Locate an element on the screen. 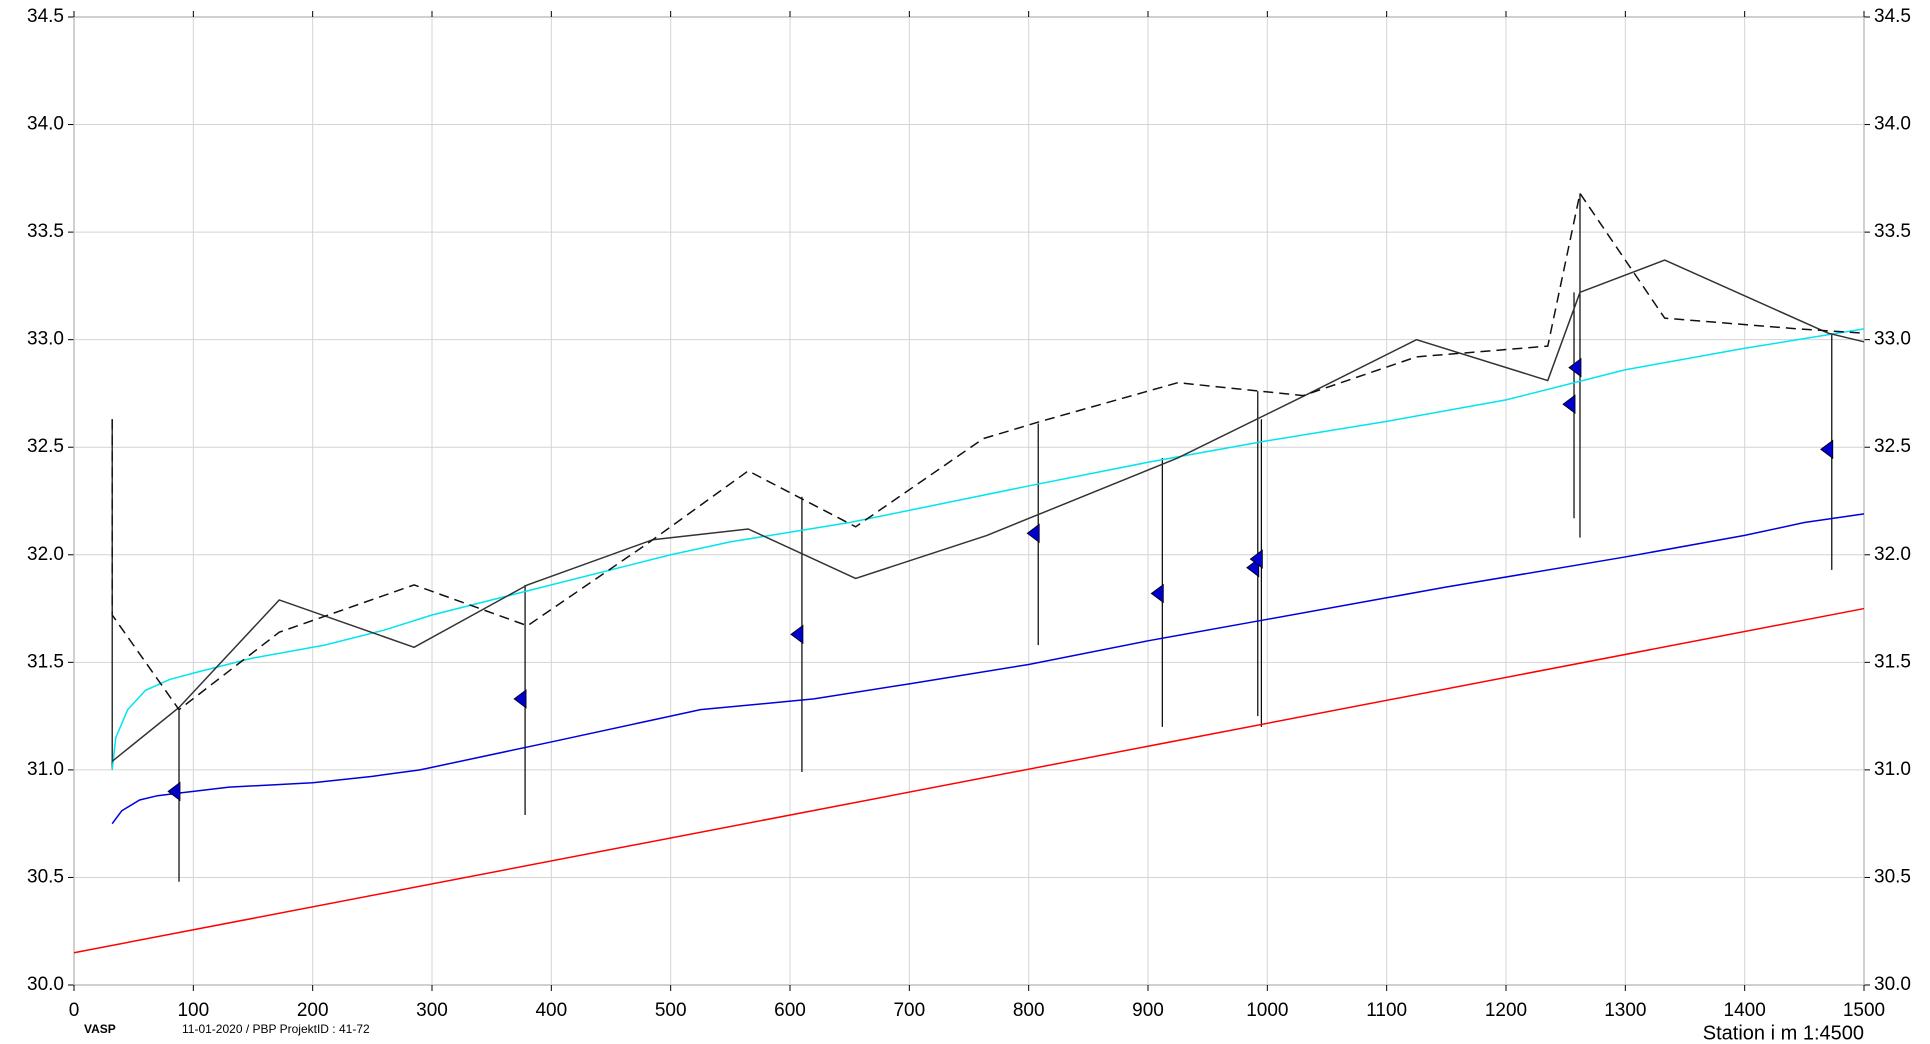 The height and width of the screenshot is (1044, 1930). y-tick-label: 33.5 is located at coordinates (45, 231).